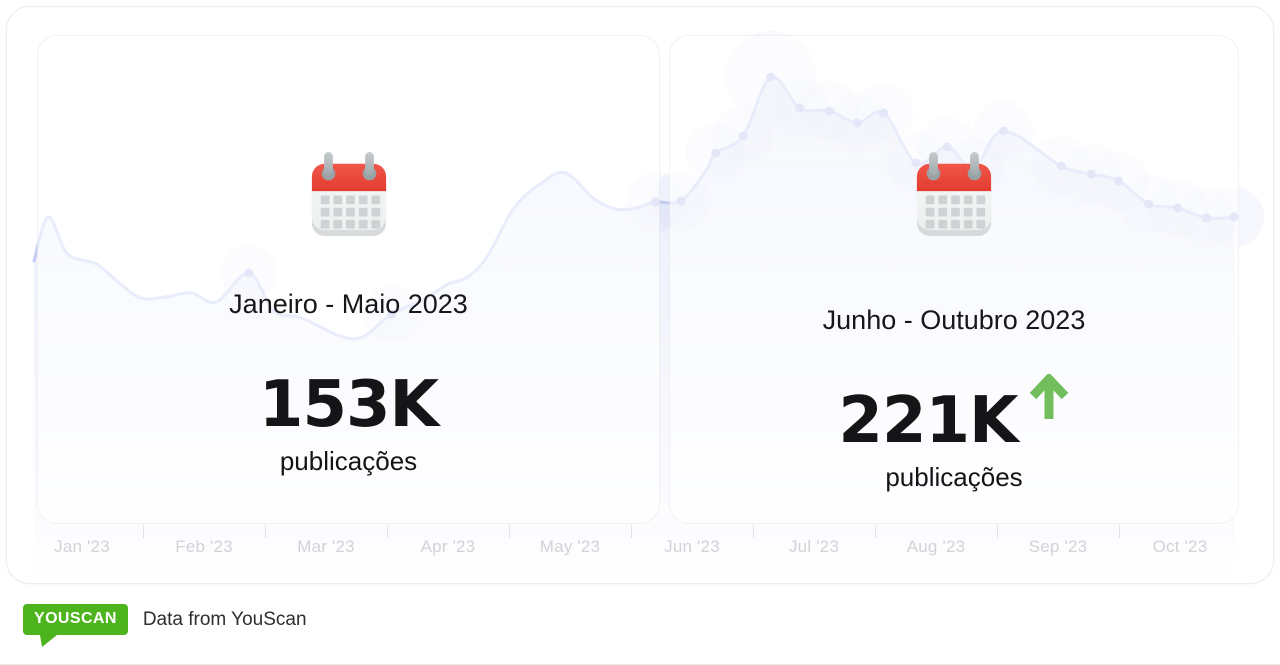 Image resolution: width=1280 pixels, height=665 pixels. Describe the element at coordinates (1058, 546) in the screenshot. I see `x-axis-label: Sep '23` at that location.